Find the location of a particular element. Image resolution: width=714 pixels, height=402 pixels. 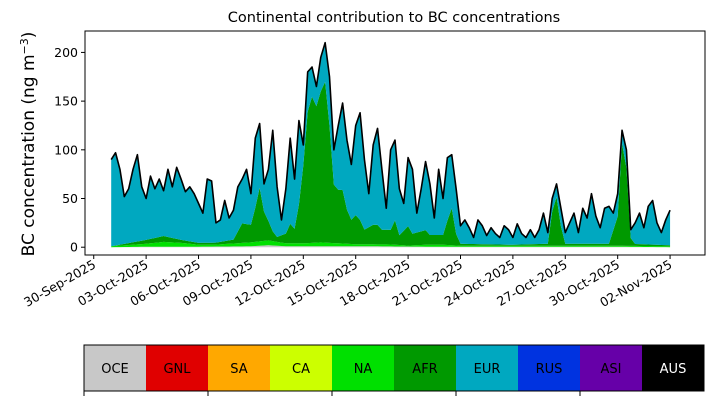

colorbar-segment-na is located at coordinates (363, 368).